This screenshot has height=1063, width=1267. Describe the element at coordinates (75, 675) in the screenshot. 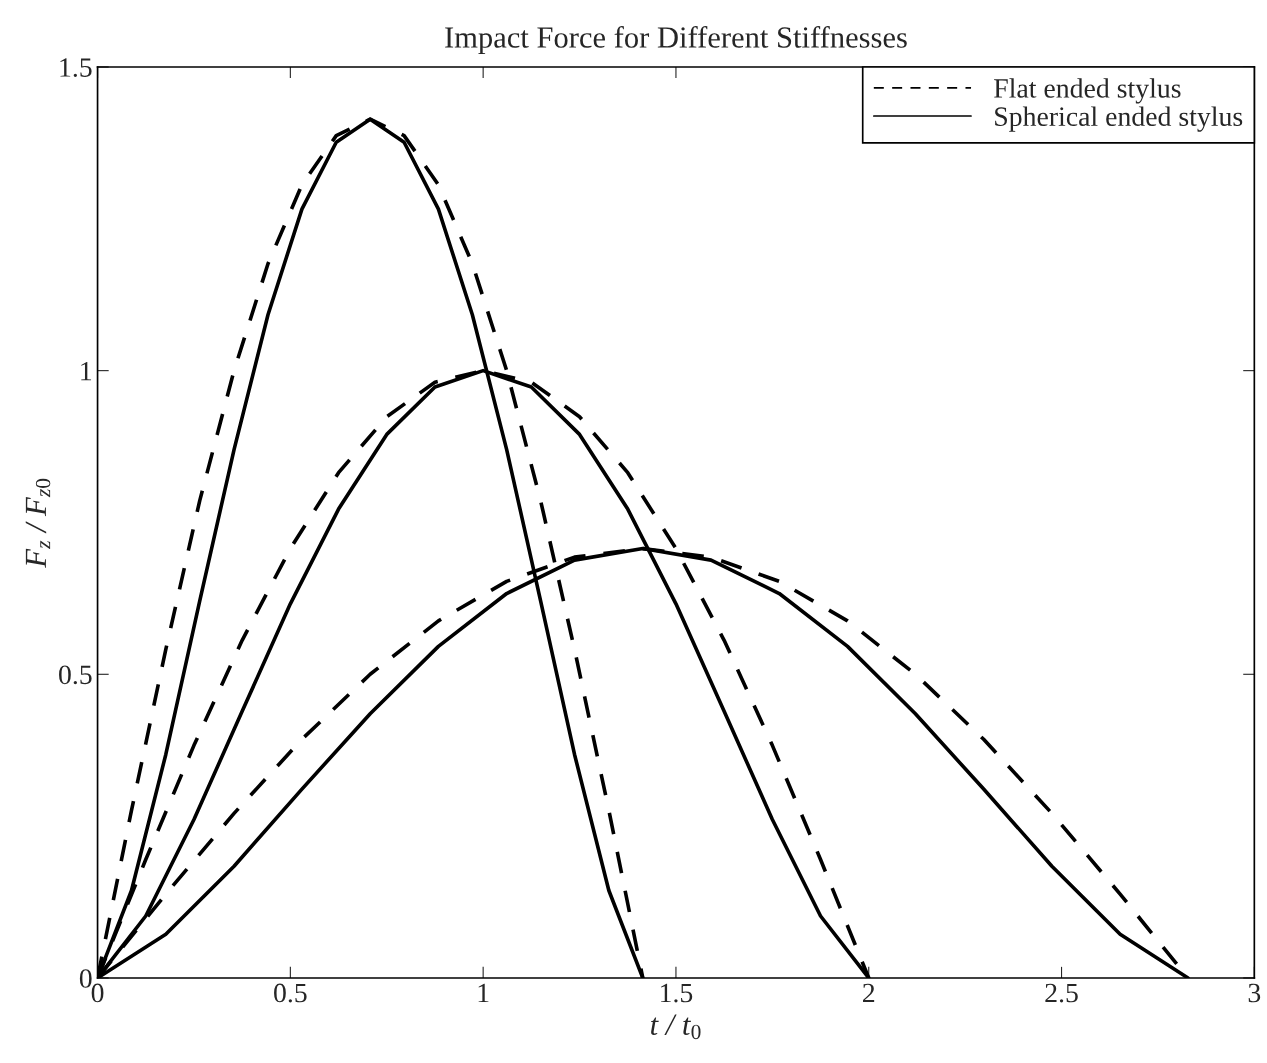

I see `y-tick-label: 0.5` at that location.